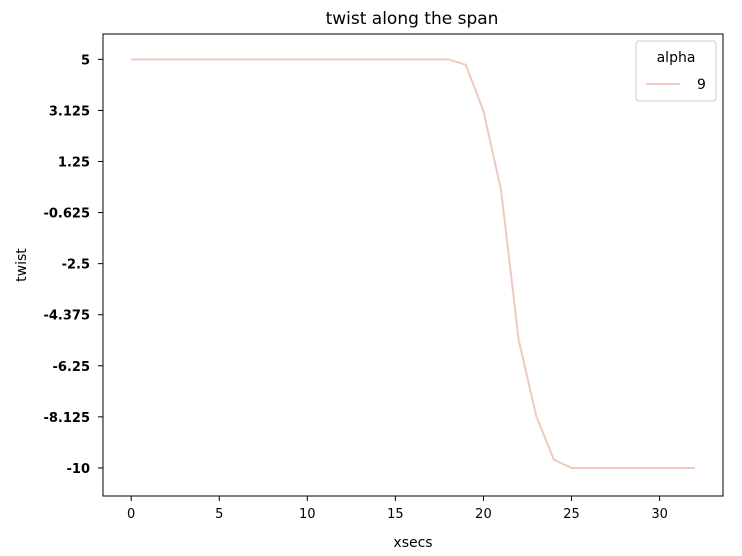 This screenshot has height=556, width=742. Describe the element at coordinates (66, 316) in the screenshot. I see `y-tick-label: -4.375` at that location.